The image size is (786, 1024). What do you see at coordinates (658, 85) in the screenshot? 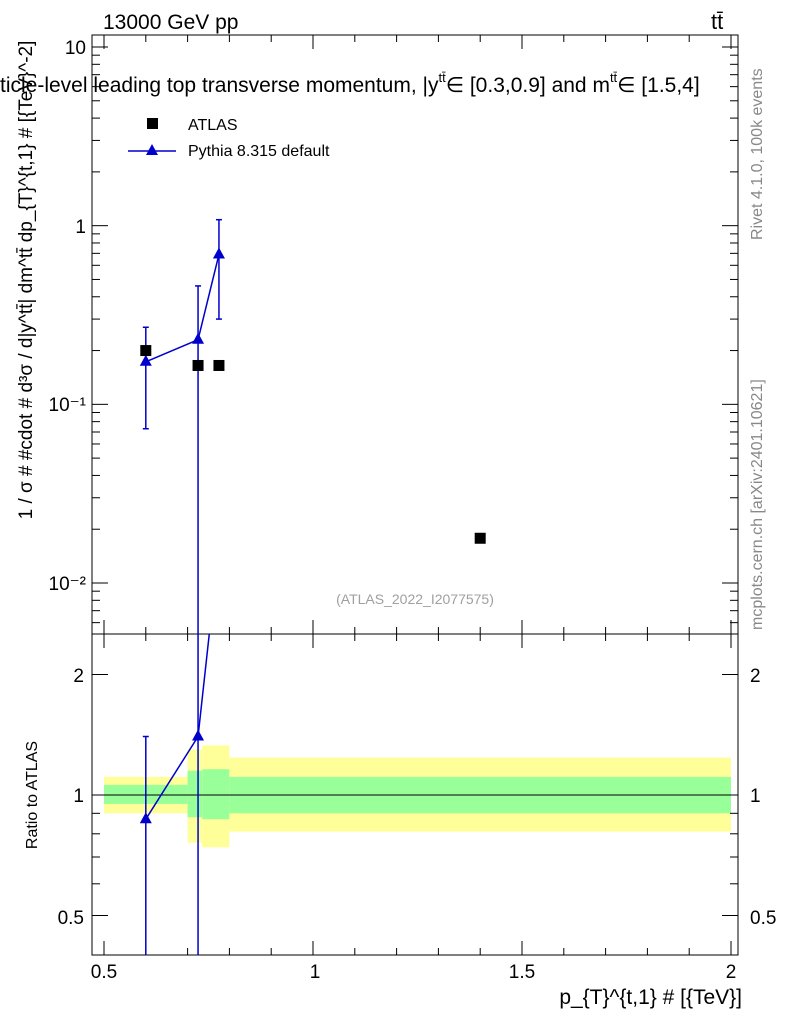
I see `title-range-2: ∈ [1.5,4]` at bounding box center [658, 85].